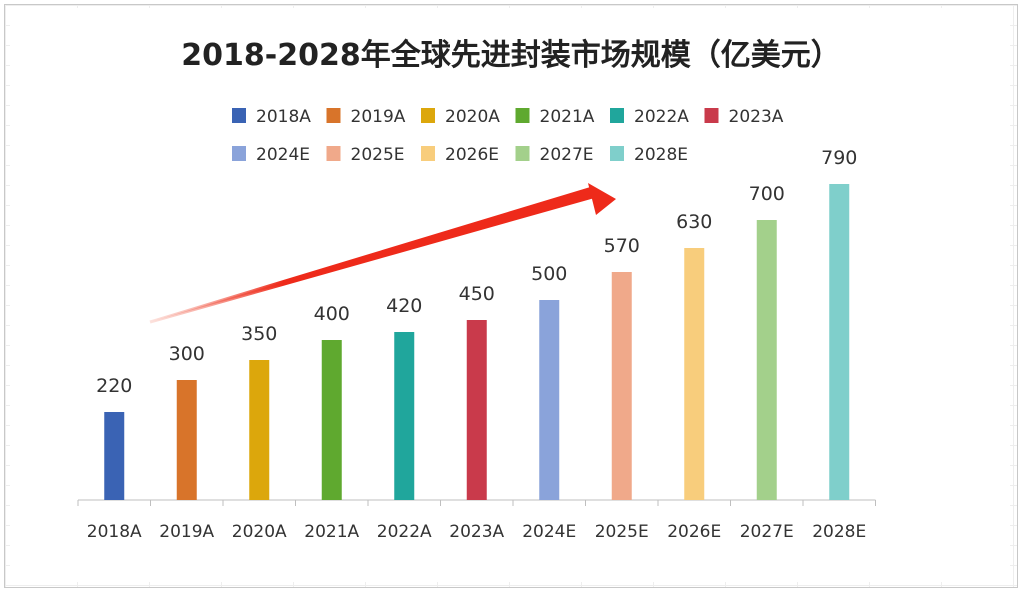 Image resolution: width=1022 pixels, height=594 pixels. What do you see at coordinates (549, 400) in the screenshot?
I see `bar-2024E` at bounding box center [549, 400].